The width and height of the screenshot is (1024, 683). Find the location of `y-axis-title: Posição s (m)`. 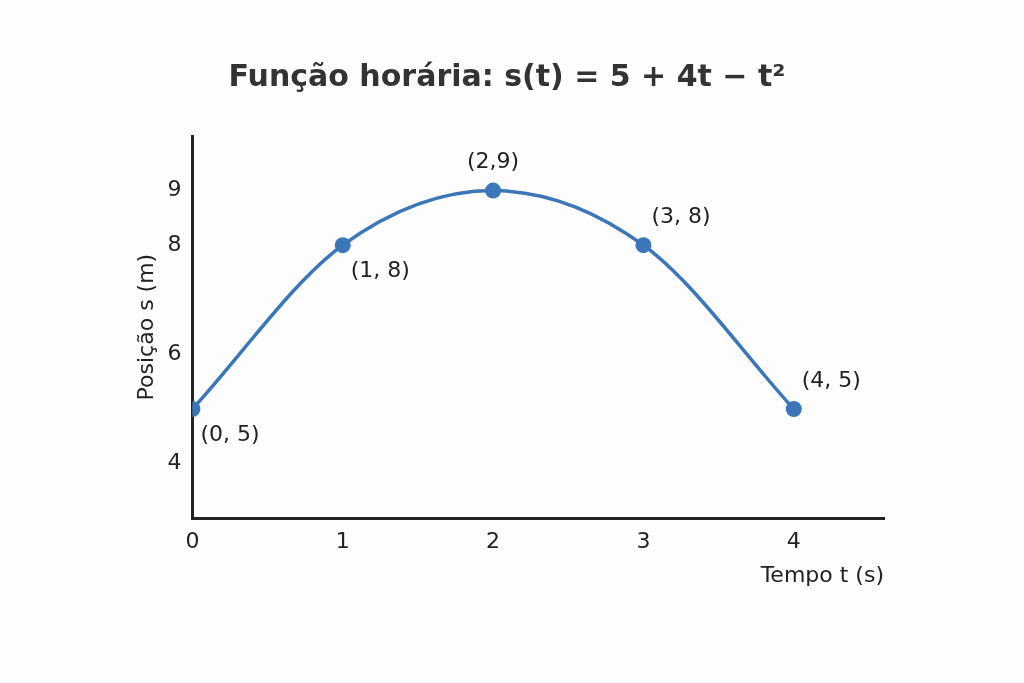

y-axis-title: Posição s (m) is located at coordinates (145, 327).